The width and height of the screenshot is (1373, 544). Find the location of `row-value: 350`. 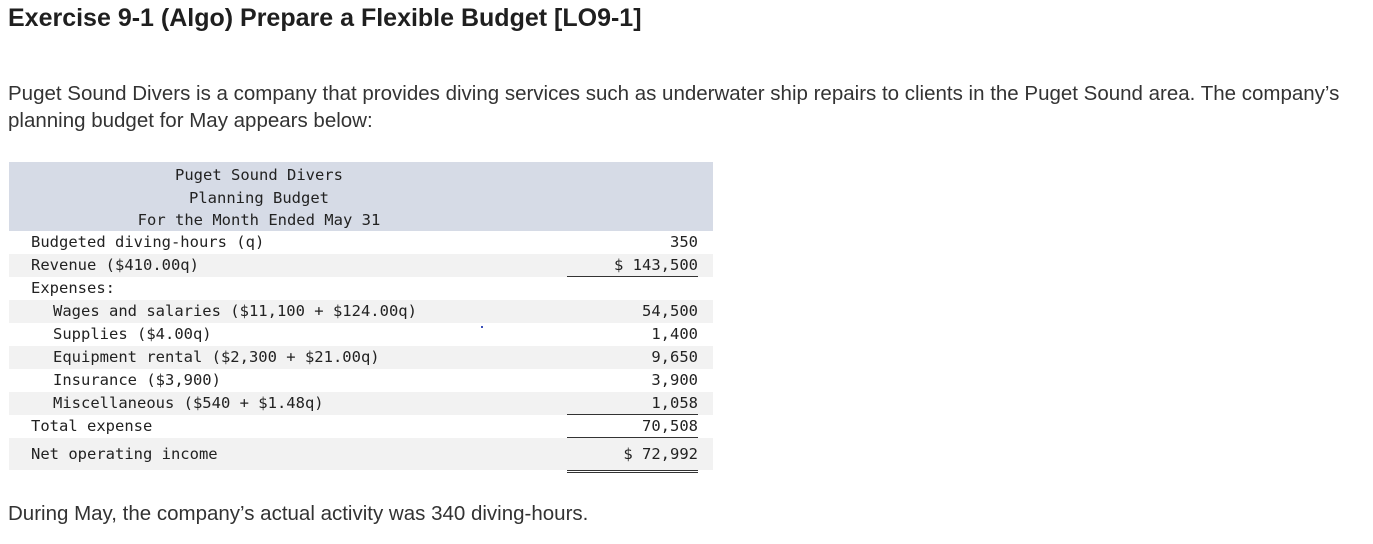

row-value: 350 is located at coordinates (684, 242).